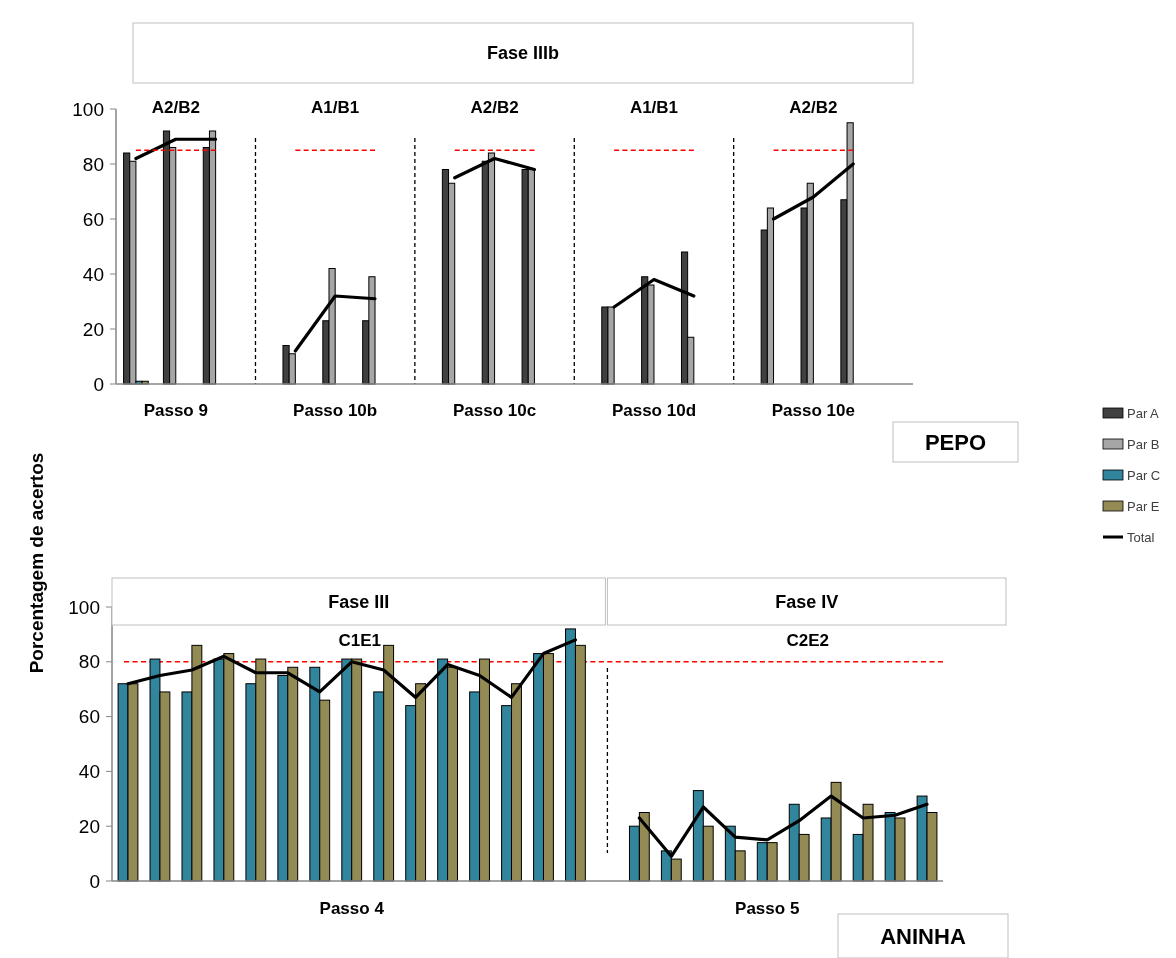  I want to click on legend-label: Par C, so click(1144, 475).